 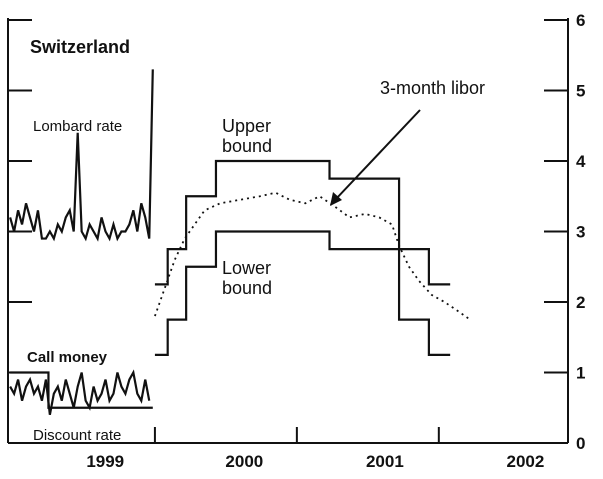 What do you see at coordinates (247, 278) in the screenshot?
I see `series-label: Lower bound` at bounding box center [247, 278].